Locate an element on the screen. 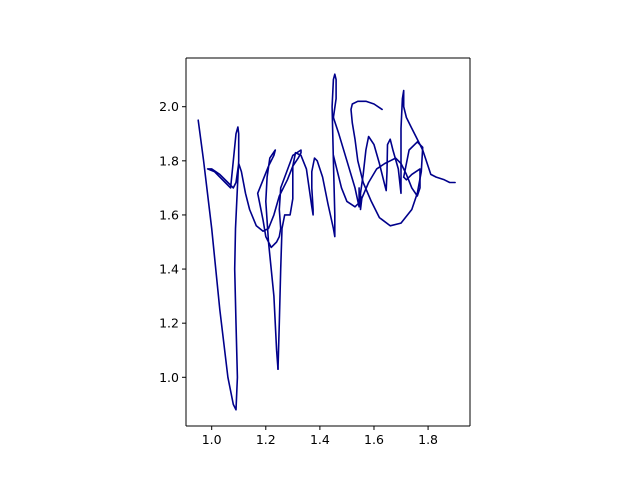  y-tick-label: 1.6 is located at coordinates (169, 214).